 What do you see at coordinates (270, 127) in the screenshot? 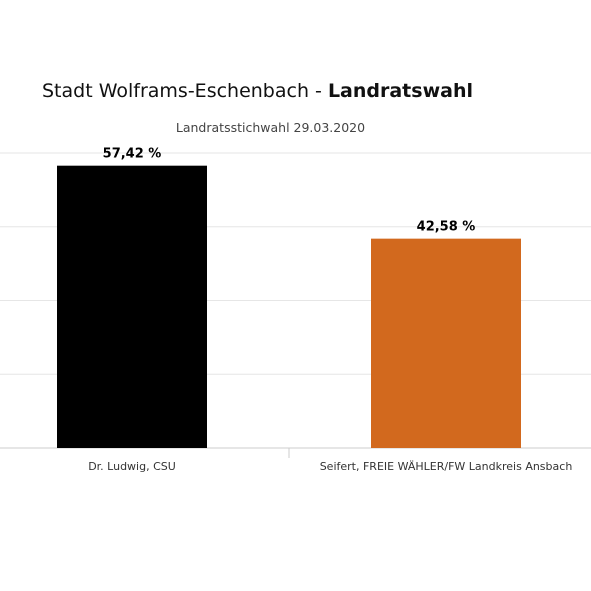
I see `chart-subtitle: Landratsstichwahl 29.03.2020` at bounding box center [270, 127].